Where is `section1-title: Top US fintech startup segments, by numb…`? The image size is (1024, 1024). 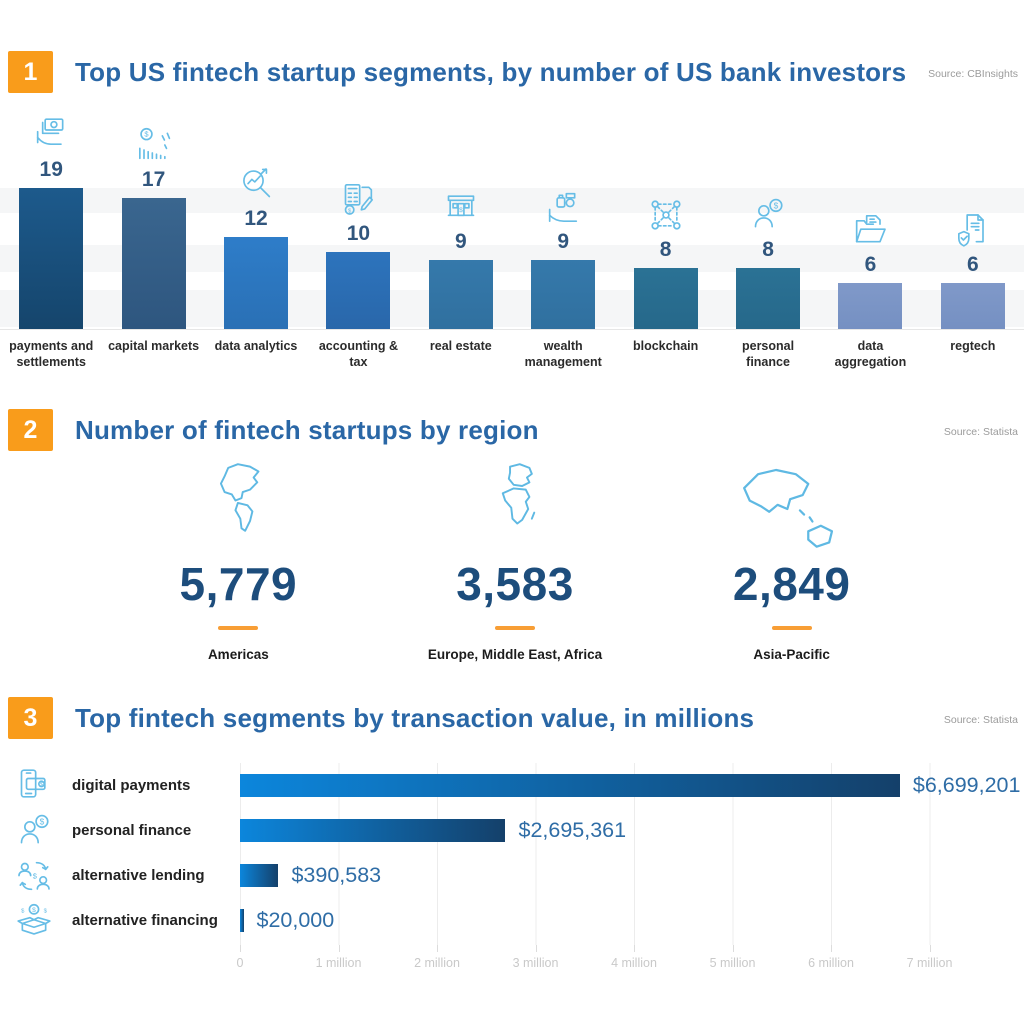
section1-title: Top US fintech startup segments, by numb… is located at coordinates (491, 71).